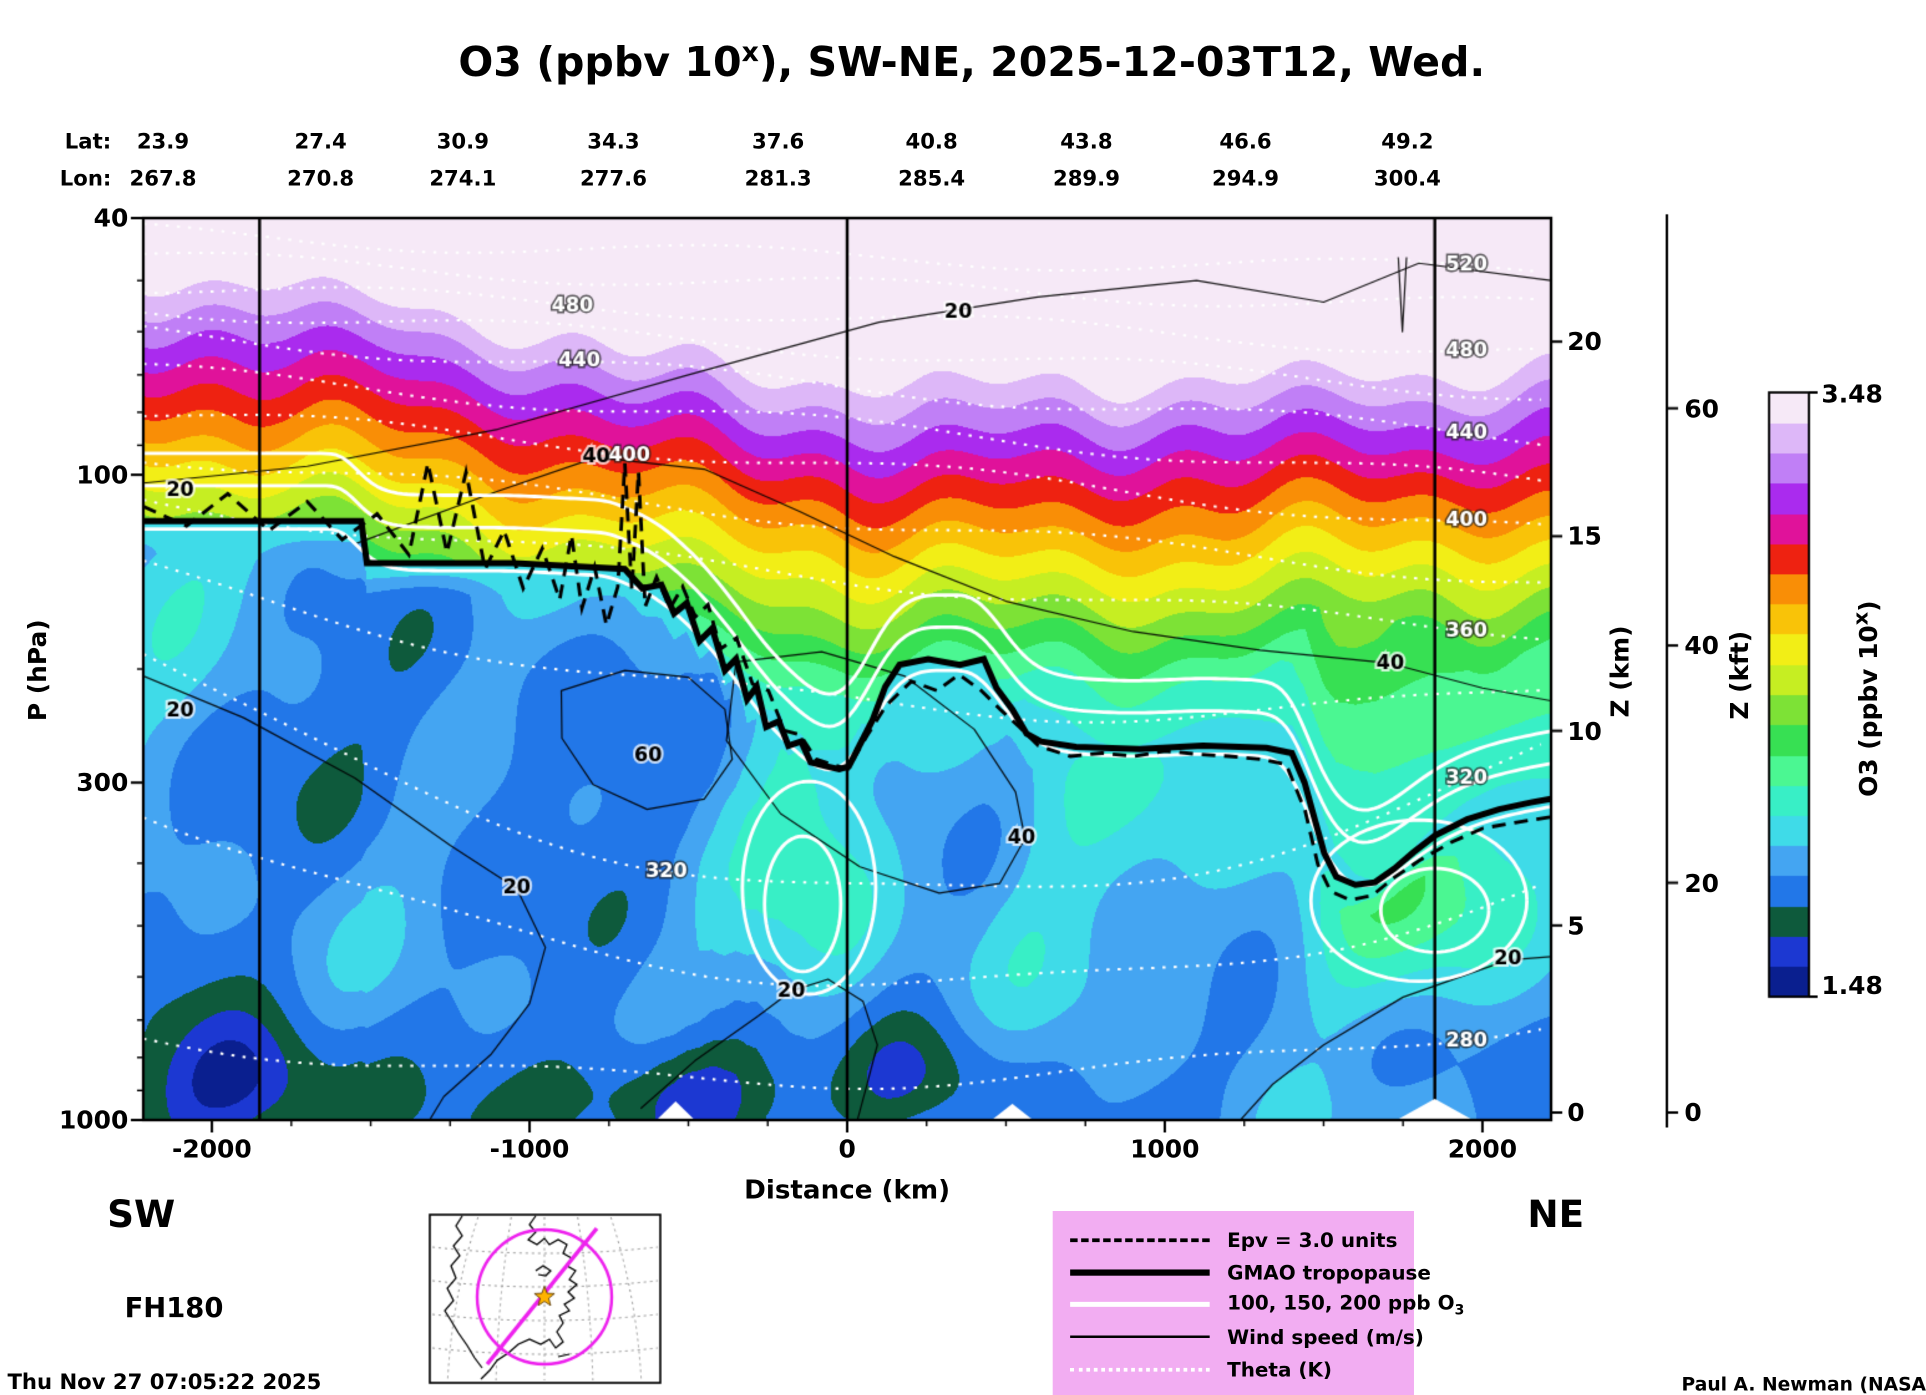  What do you see at coordinates (321, 179) in the screenshot?
I see `lon-tick-value: 270.8` at bounding box center [321, 179].